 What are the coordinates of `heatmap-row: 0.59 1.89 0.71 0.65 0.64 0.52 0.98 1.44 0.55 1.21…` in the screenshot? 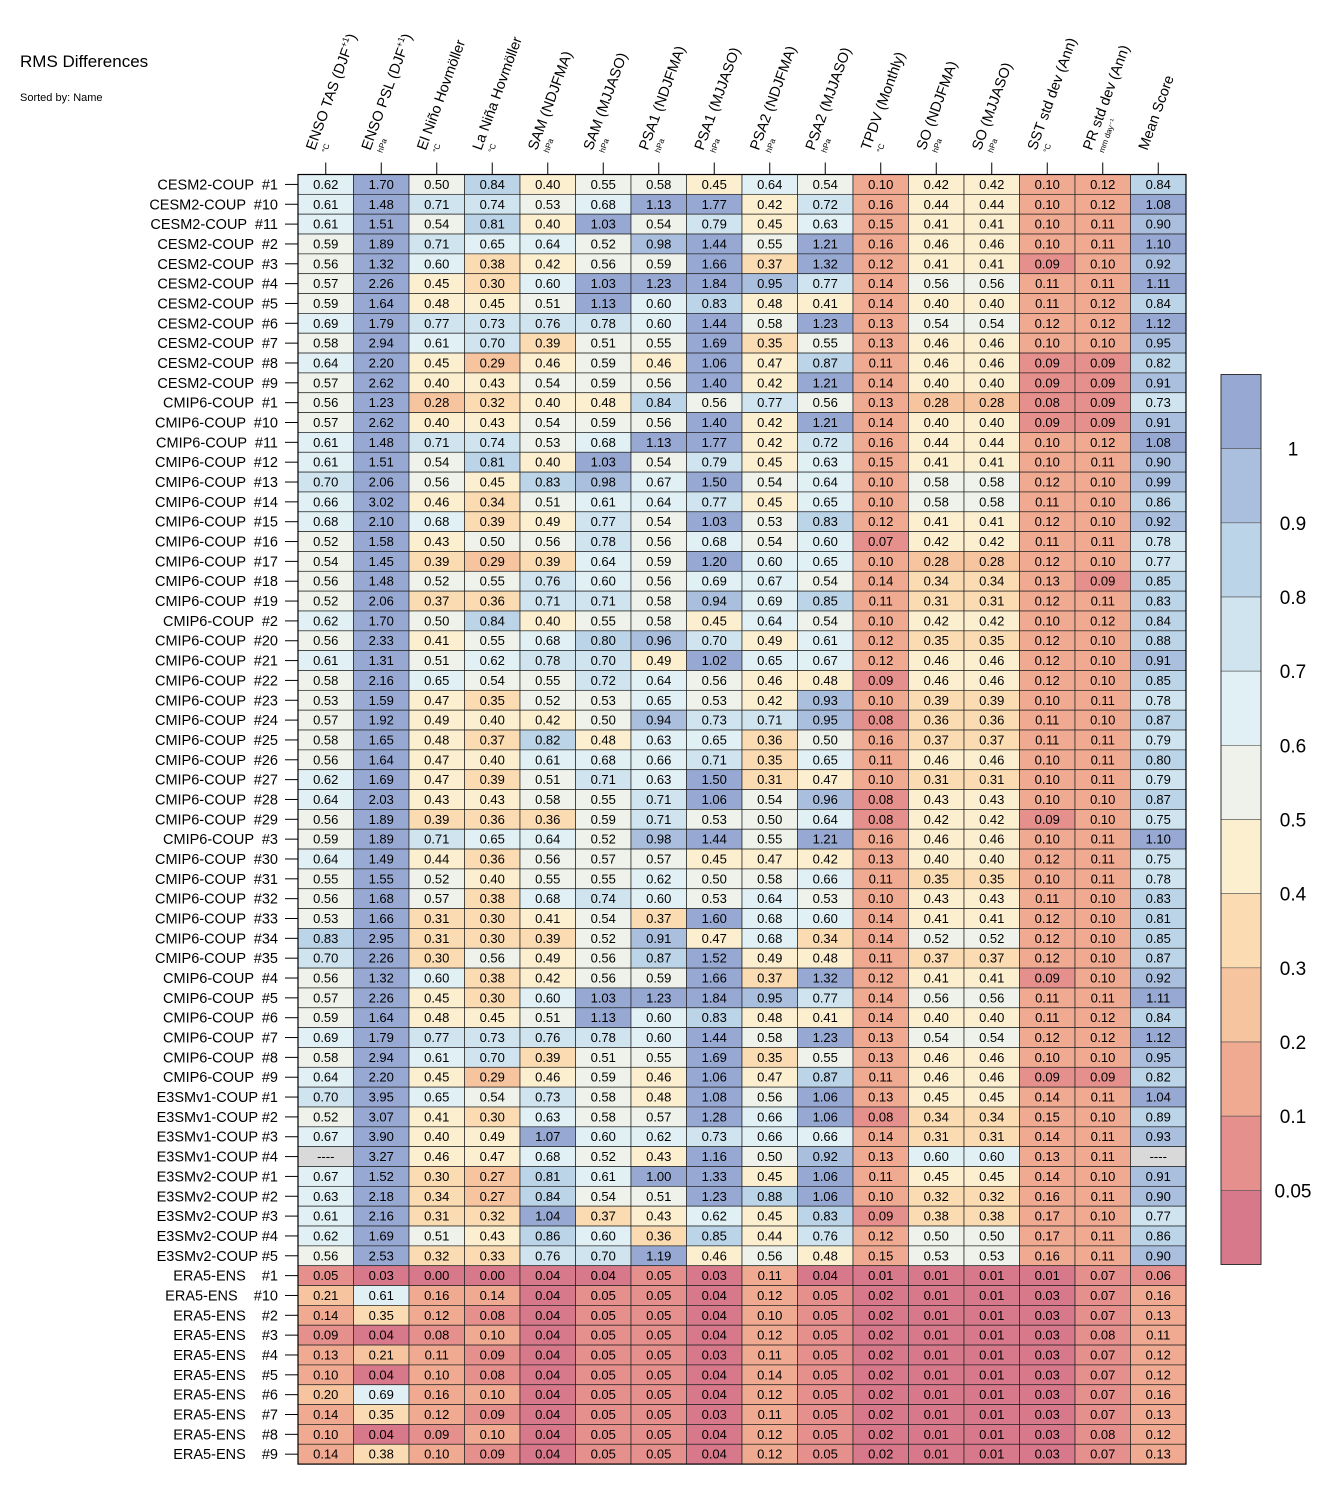 It's located at (742, 839).